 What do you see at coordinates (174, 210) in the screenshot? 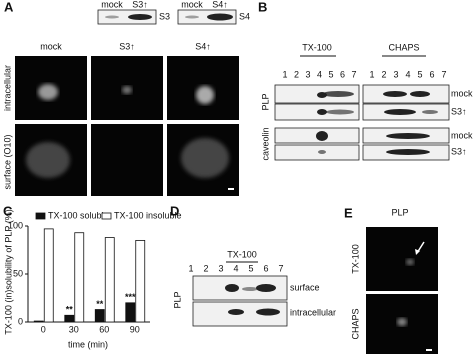
I see `panel-label: D` at bounding box center [174, 210].